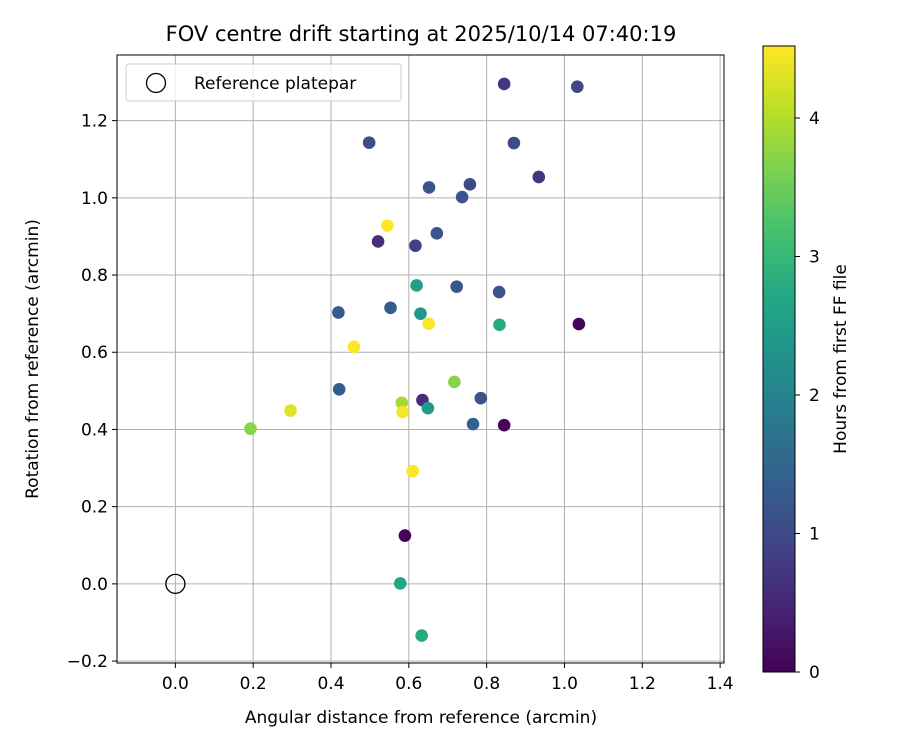  Describe the element at coordinates (486, 684) in the screenshot. I see `x-tick-label: 0.8` at that location.